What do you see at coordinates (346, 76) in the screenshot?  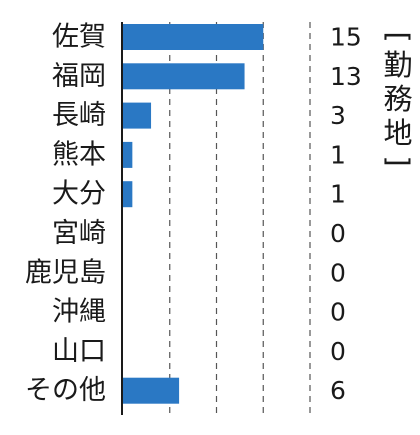 I see `value-label-2: 13` at bounding box center [346, 76].